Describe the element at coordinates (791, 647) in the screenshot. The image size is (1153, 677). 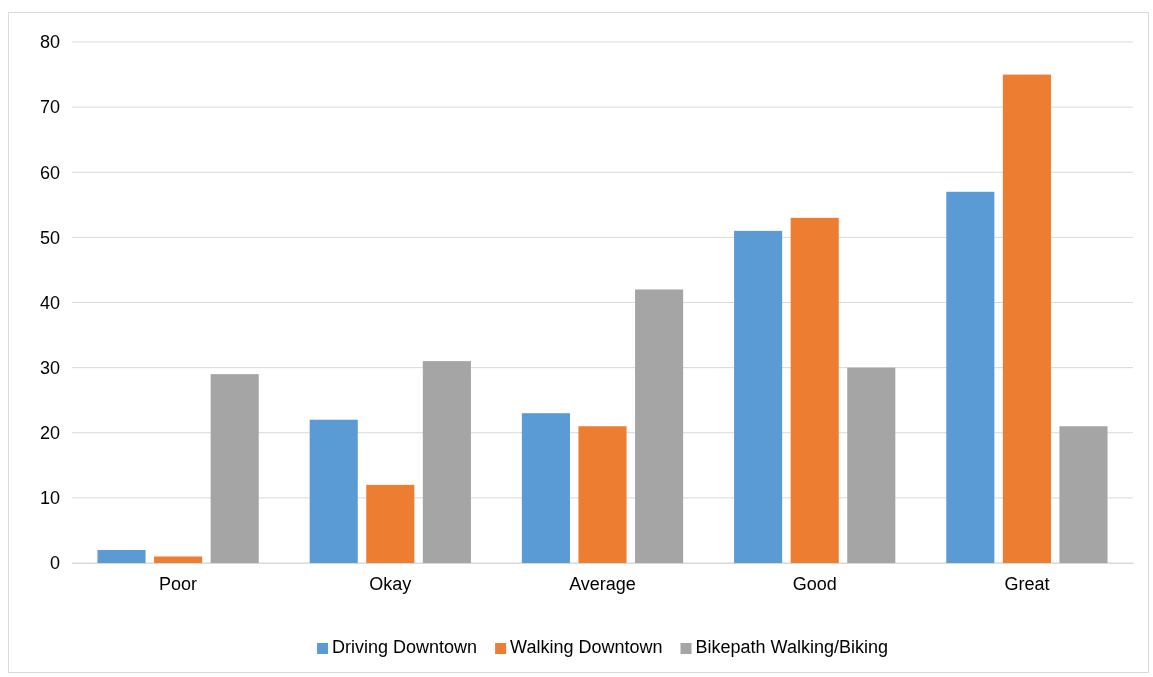
I see `legend-label: Bikepath Walking/Biking` at that location.